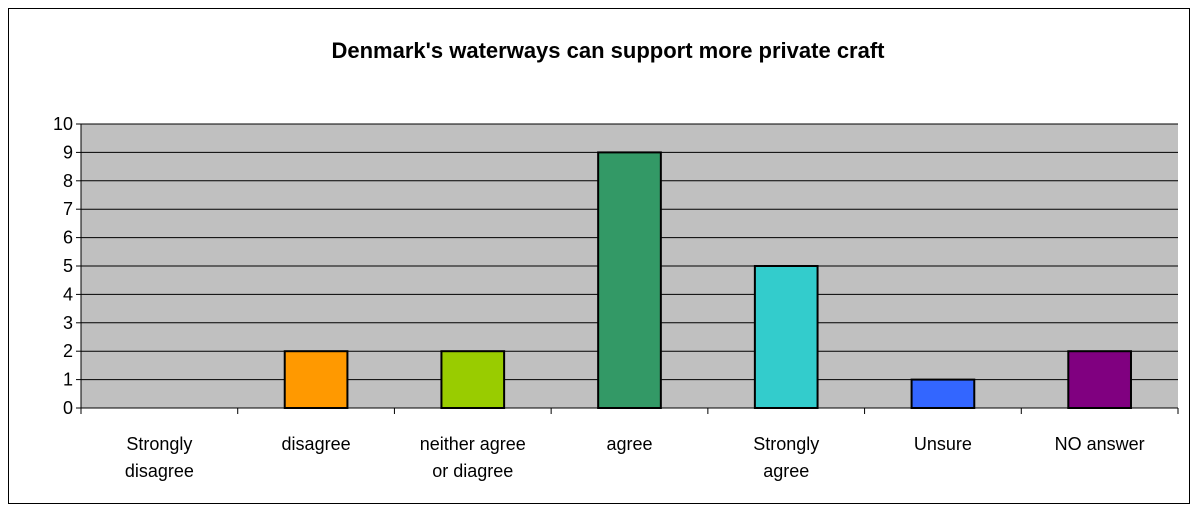 The width and height of the screenshot is (1198, 514). Describe the element at coordinates (473, 444) in the screenshot. I see `x-tick-label: neither agree` at that location.